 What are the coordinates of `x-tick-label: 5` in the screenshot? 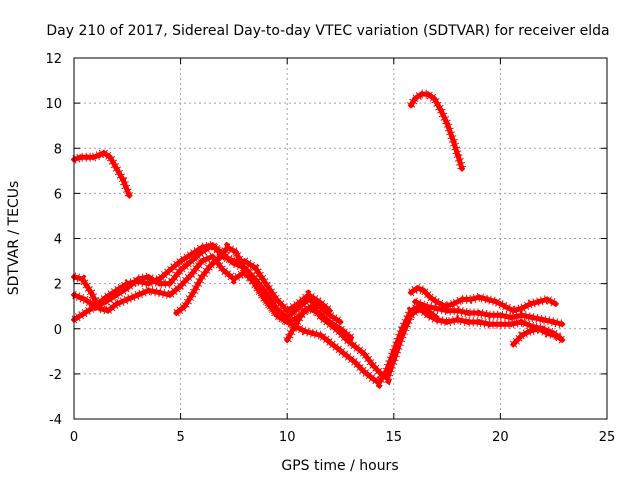 It's located at (180, 437).